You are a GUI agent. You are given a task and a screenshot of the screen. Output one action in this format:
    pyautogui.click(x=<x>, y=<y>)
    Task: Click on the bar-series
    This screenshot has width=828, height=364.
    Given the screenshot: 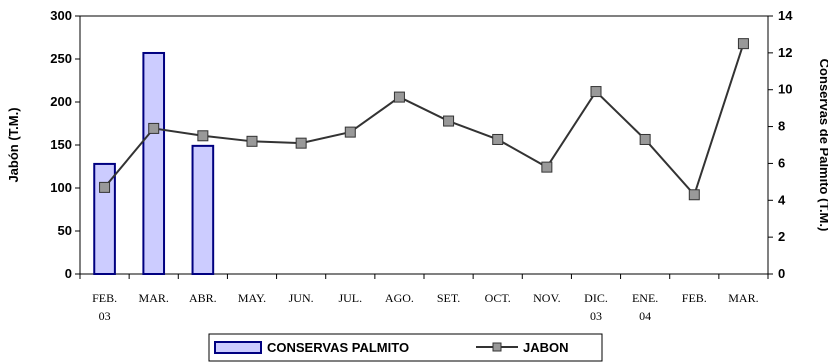 What is the action you would take?
    pyautogui.click(x=154, y=163)
    